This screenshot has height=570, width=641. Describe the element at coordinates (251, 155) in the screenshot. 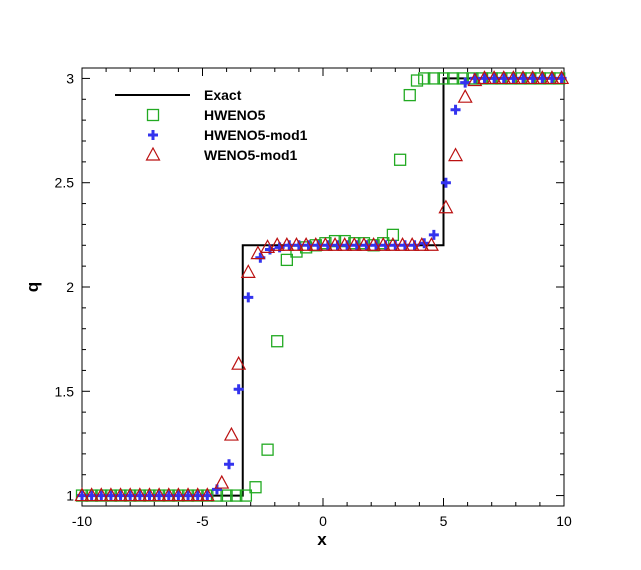

I see `legend-label-weno5-mod1: WENO5-mod1` at that location.